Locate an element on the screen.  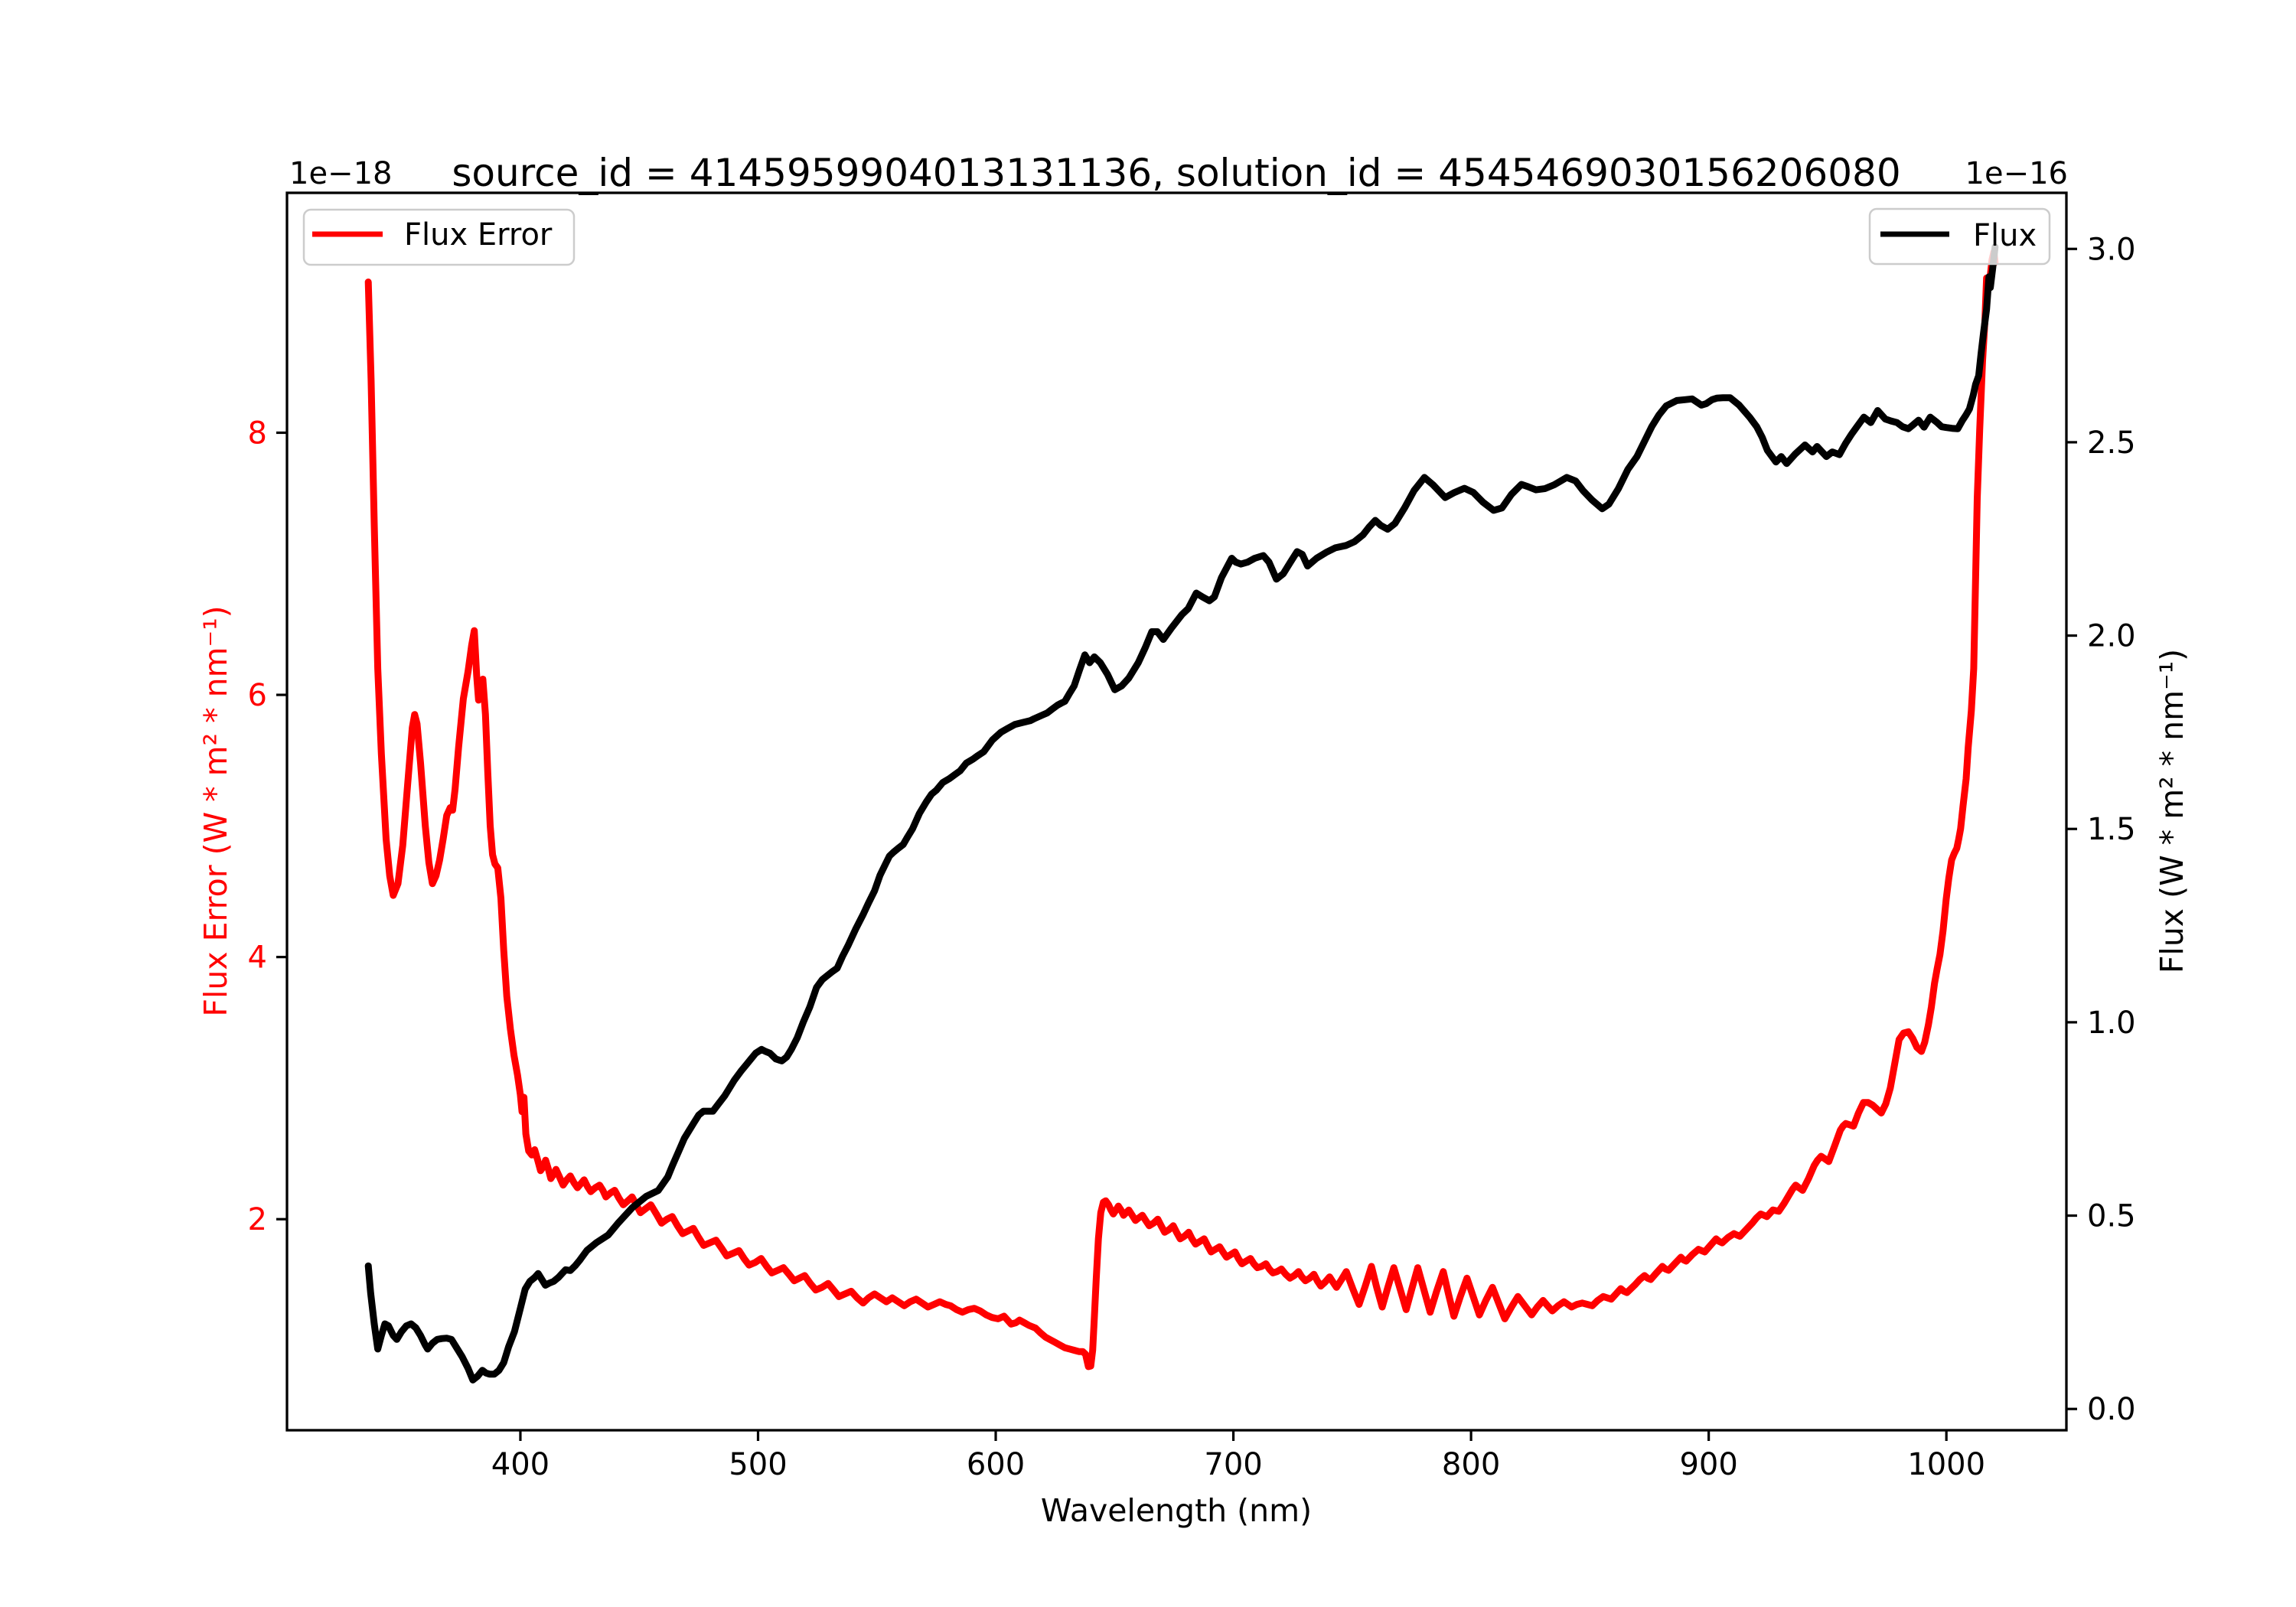
right-y-tick-label: 2.0 is located at coordinates (2111, 636).